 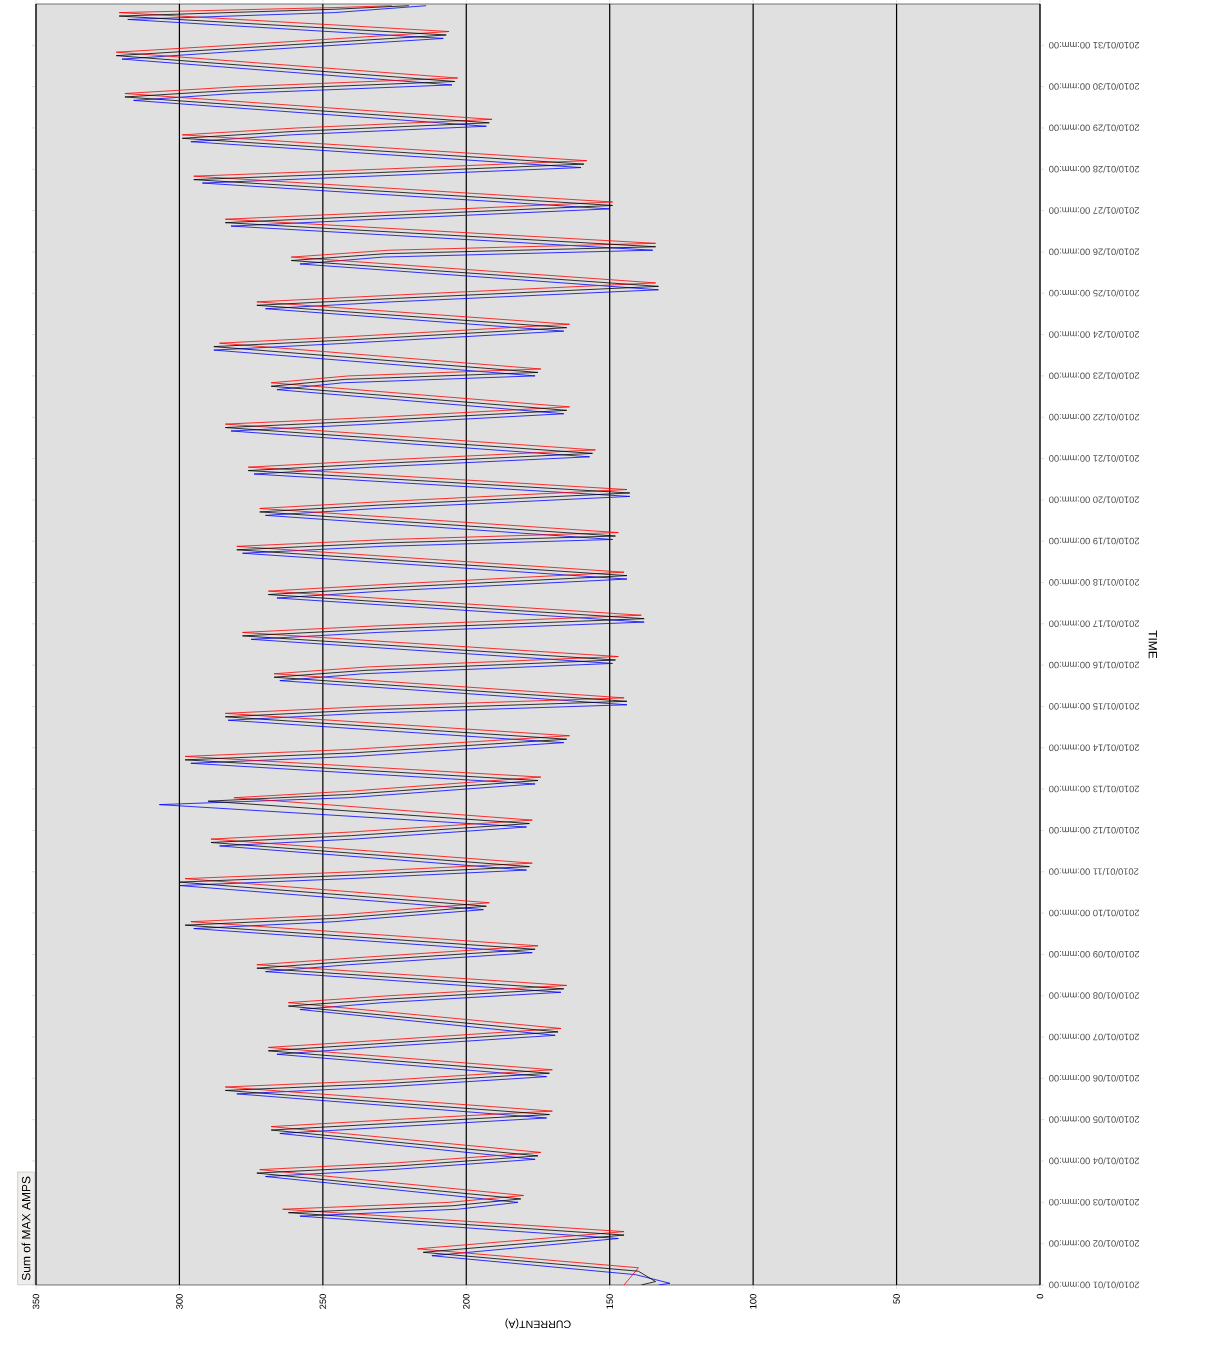 What do you see at coordinates (323, 1301) in the screenshot?
I see `x-tick-label: 250` at bounding box center [323, 1301].